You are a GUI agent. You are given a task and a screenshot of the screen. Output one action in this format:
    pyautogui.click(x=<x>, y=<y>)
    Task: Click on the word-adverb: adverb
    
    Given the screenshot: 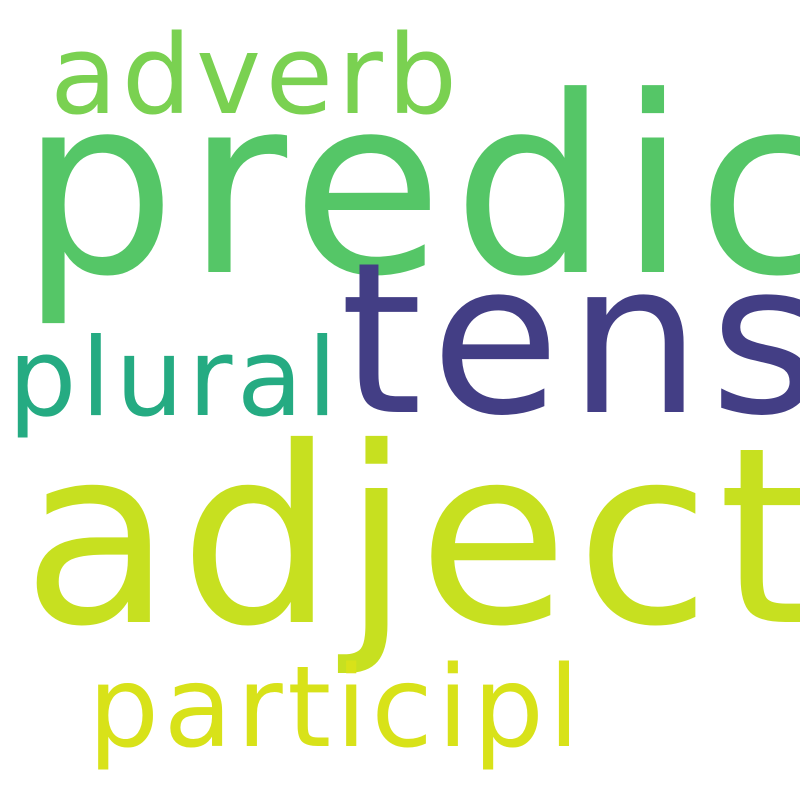 What is the action you would take?
    pyautogui.click(x=256, y=75)
    